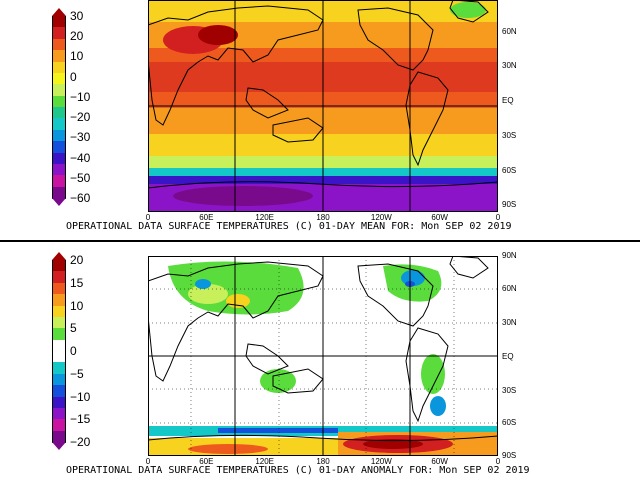 This screenshot has height=480, width=640. Describe the element at coordinates (509, 255) in the screenshot. I see `latitude-label: 90N` at that location.